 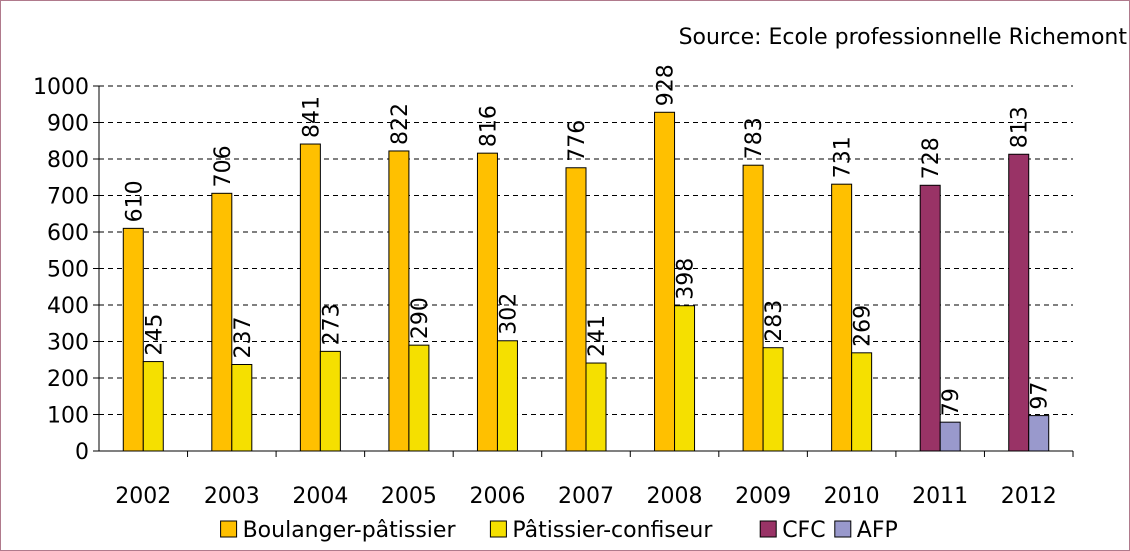 I want to click on data-label: 610, so click(x=134, y=201).